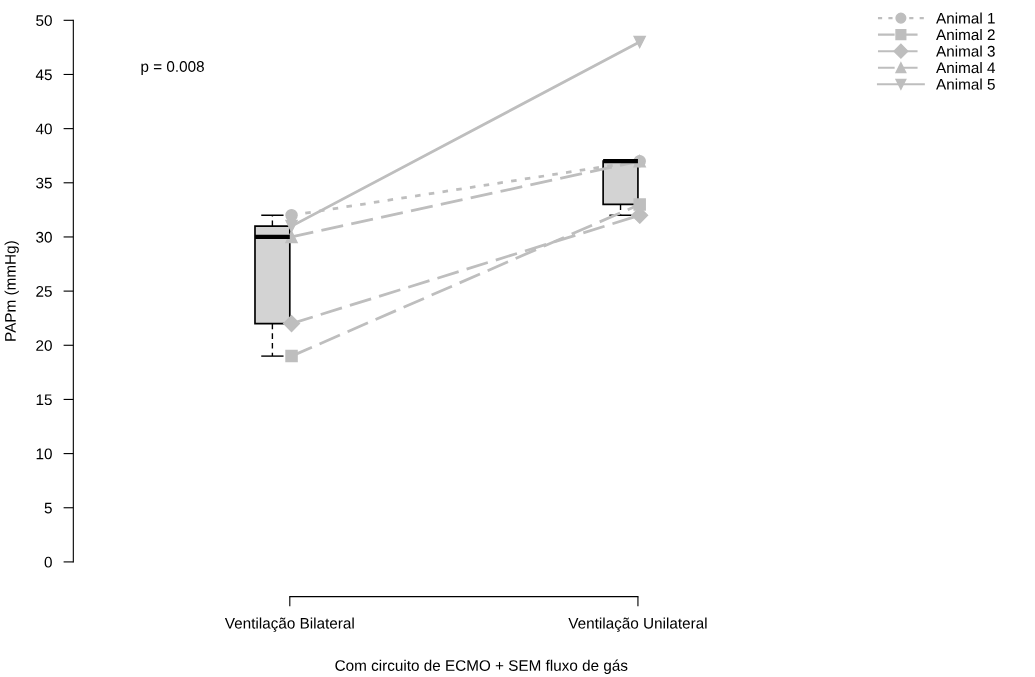 Image resolution: width=1035 pixels, height=677 pixels. Describe the element at coordinates (44, 20) in the screenshot. I see `y-tick-label: 50` at that location.